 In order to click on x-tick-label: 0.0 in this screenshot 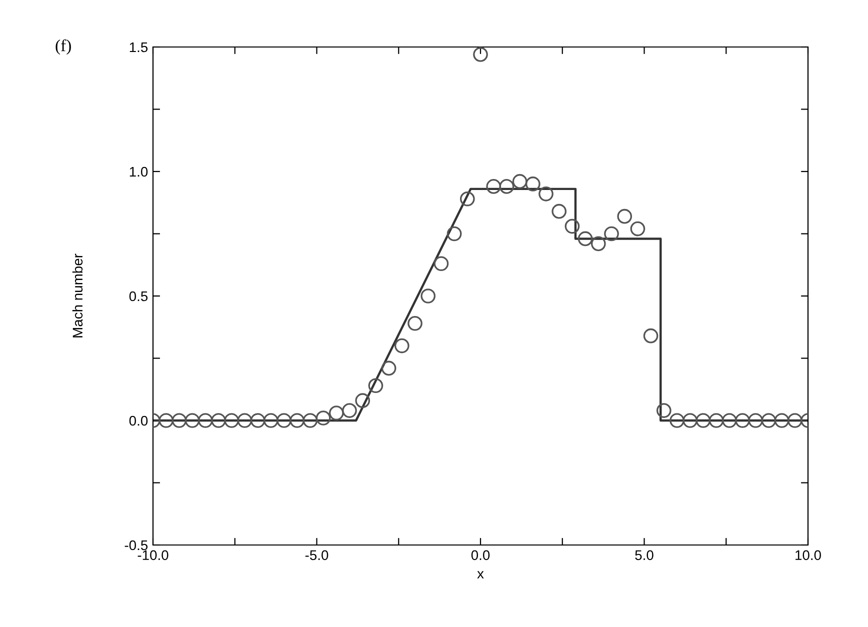, I will do `click(480, 555)`.